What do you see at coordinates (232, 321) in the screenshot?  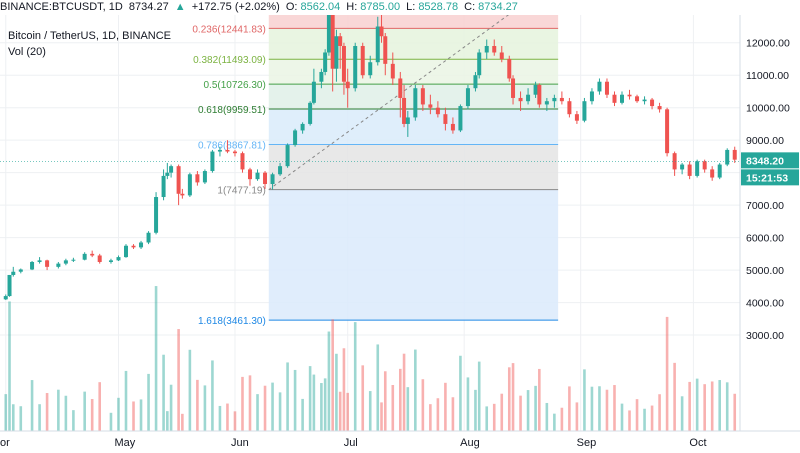 I see `fib-level-label: 1.618(3461.30)` at bounding box center [232, 321].